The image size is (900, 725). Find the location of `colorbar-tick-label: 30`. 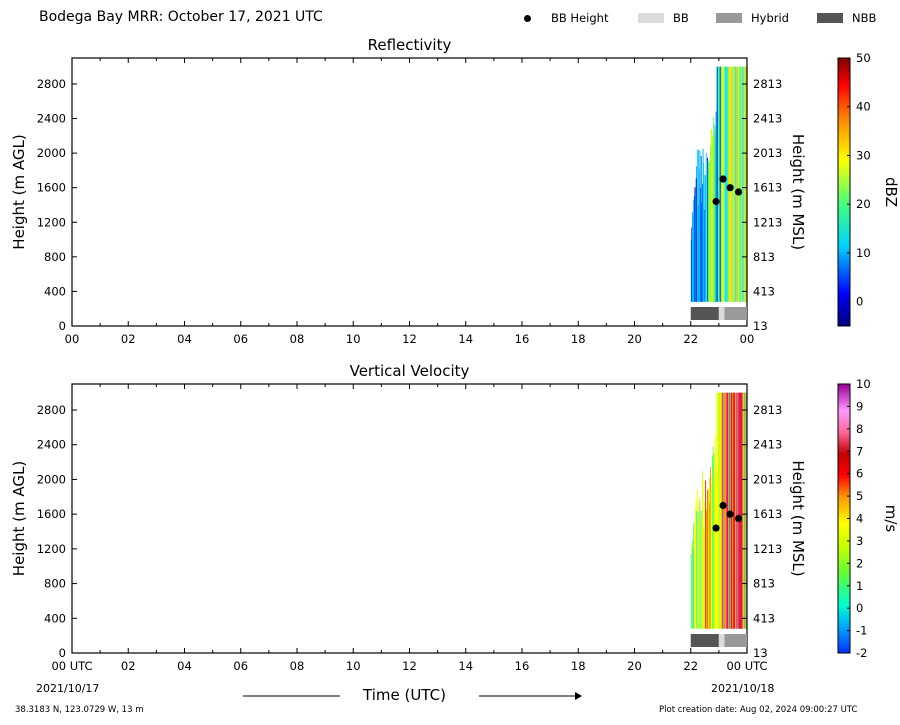

colorbar-tick-label: 30 is located at coordinates (863, 155).